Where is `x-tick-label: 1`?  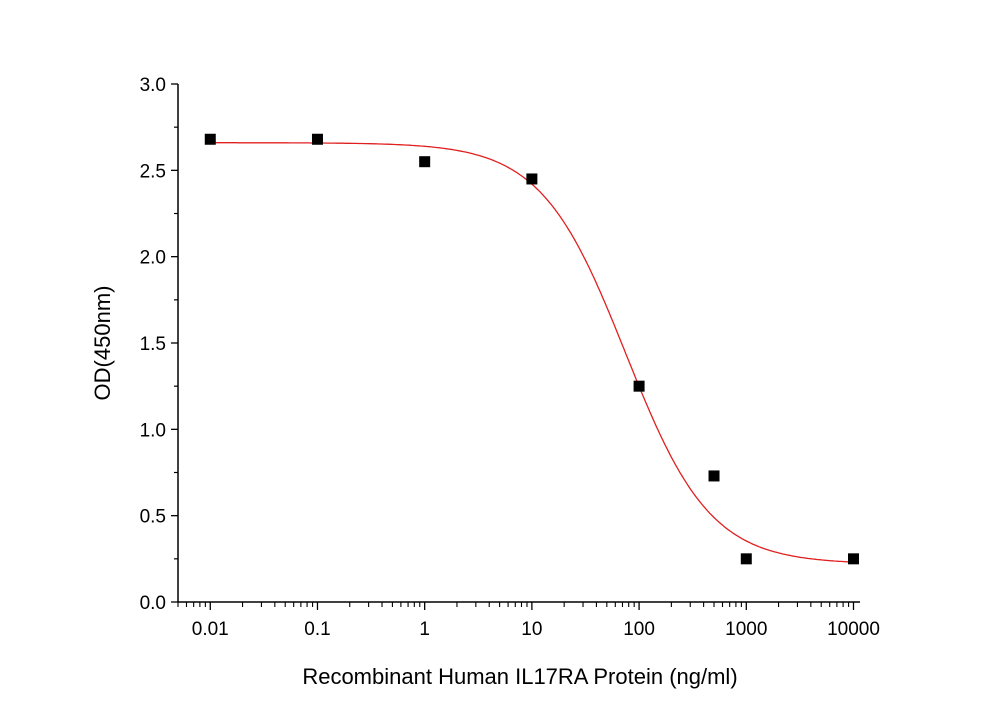 x-tick-label: 1 is located at coordinates (424, 629).